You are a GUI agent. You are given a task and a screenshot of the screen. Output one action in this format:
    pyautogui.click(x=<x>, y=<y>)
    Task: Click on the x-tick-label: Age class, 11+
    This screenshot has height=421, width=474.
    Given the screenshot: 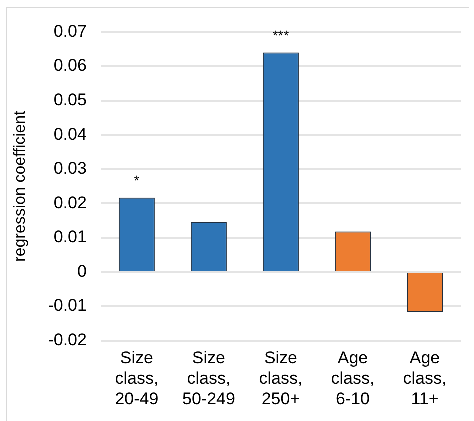 What is the action you would take?
    pyautogui.click(x=425, y=378)
    